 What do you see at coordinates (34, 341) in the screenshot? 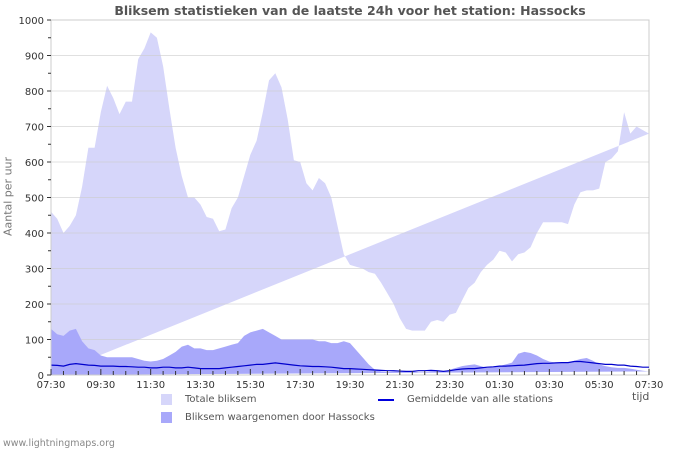
I see `y-tick-label: 100` at bounding box center [34, 341].